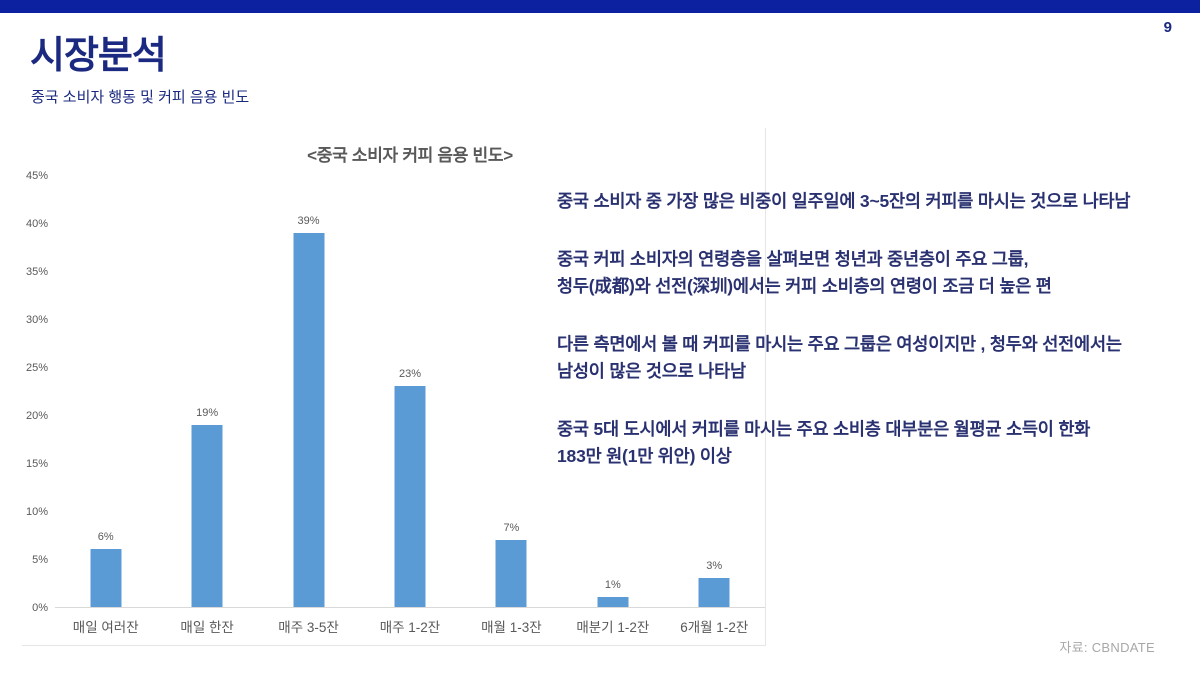 The image size is (1200, 675). What do you see at coordinates (105, 405) in the screenshot?
I see `bar-group: 6% 매일 여러잔` at bounding box center [105, 405].